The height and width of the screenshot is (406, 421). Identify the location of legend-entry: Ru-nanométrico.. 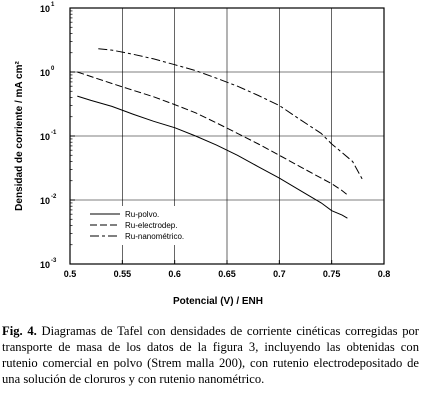
(154, 236).